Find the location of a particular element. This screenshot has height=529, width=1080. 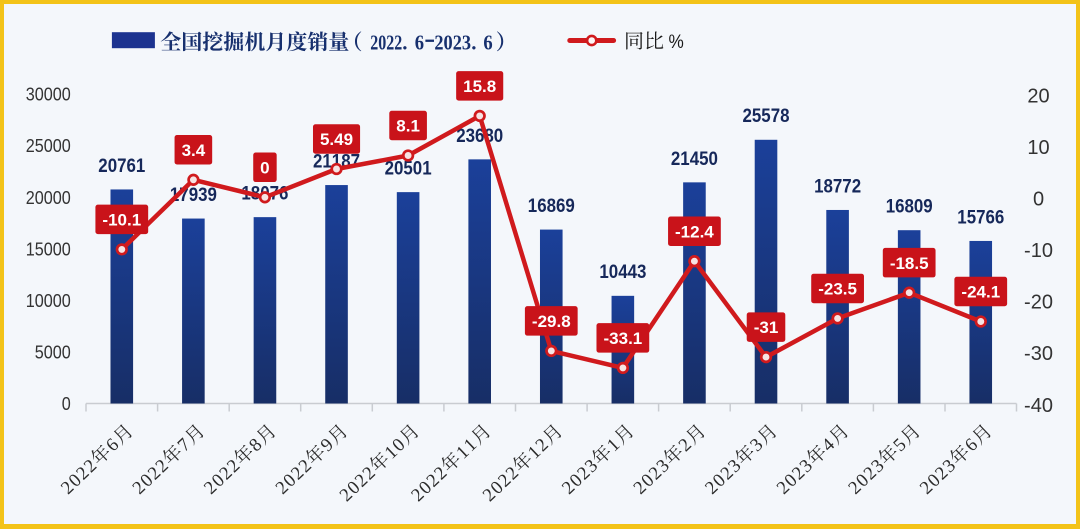

svg-text: -18.5 is located at coordinates (909, 263).